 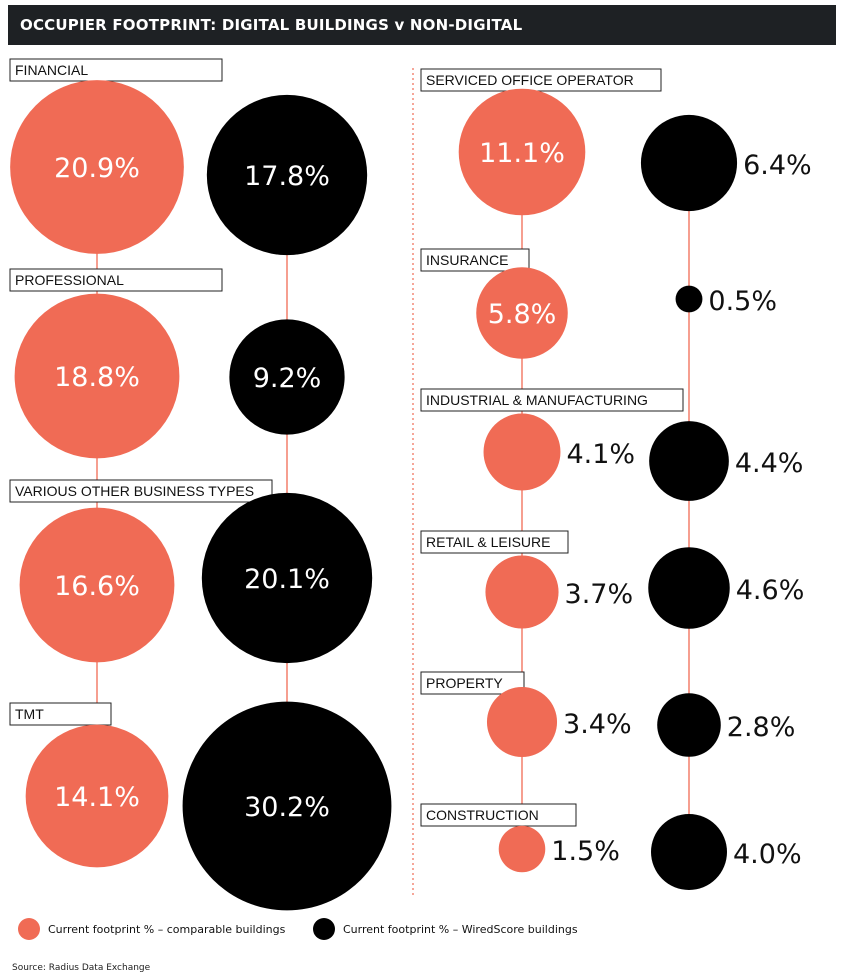 I want to click on category-box-professional, so click(x=116, y=280).